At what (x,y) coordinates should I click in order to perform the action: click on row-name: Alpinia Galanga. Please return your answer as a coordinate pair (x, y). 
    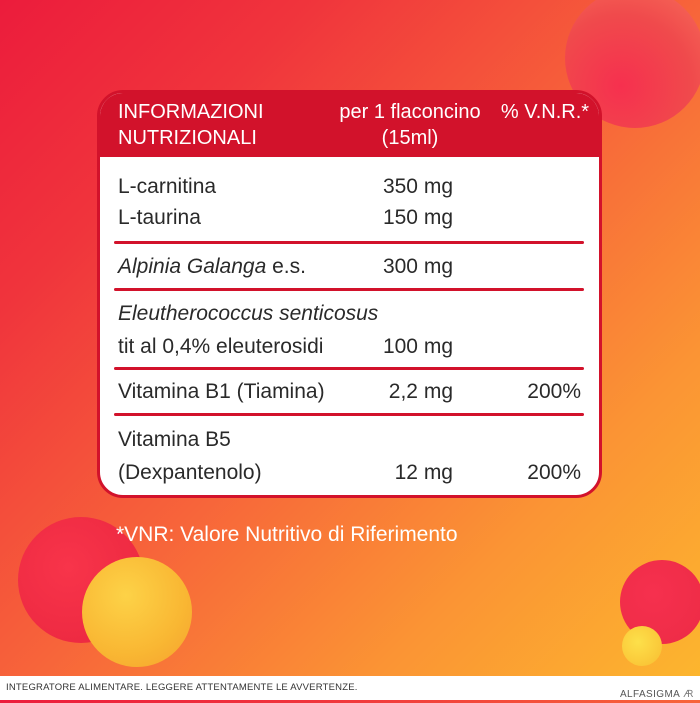
    Looking at the image, I should click on (192, 266).